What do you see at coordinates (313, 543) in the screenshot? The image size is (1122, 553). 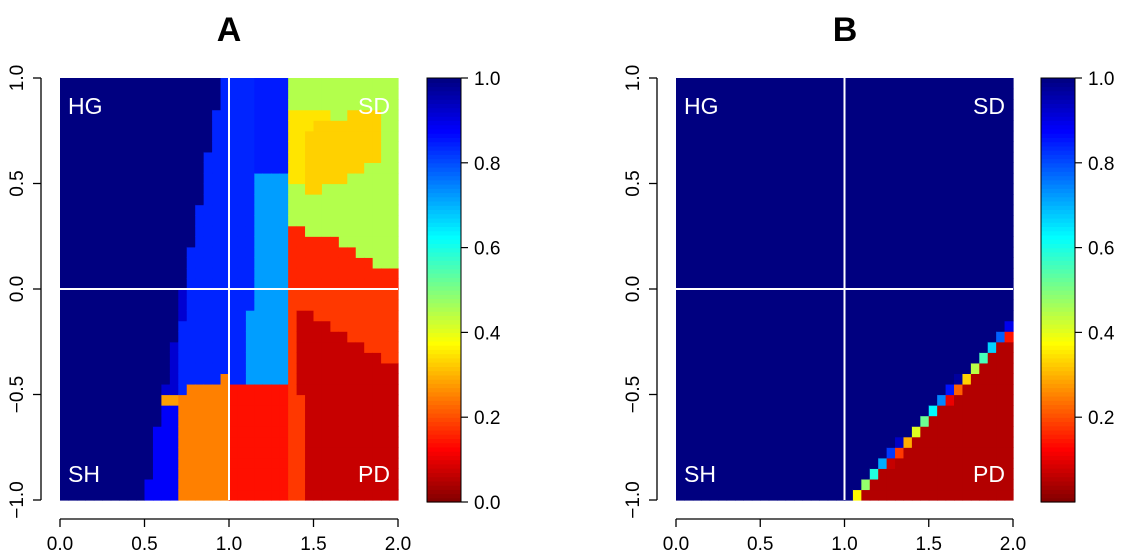 I see `x-tick-label: 1.5` at bounding box center [313, 543].